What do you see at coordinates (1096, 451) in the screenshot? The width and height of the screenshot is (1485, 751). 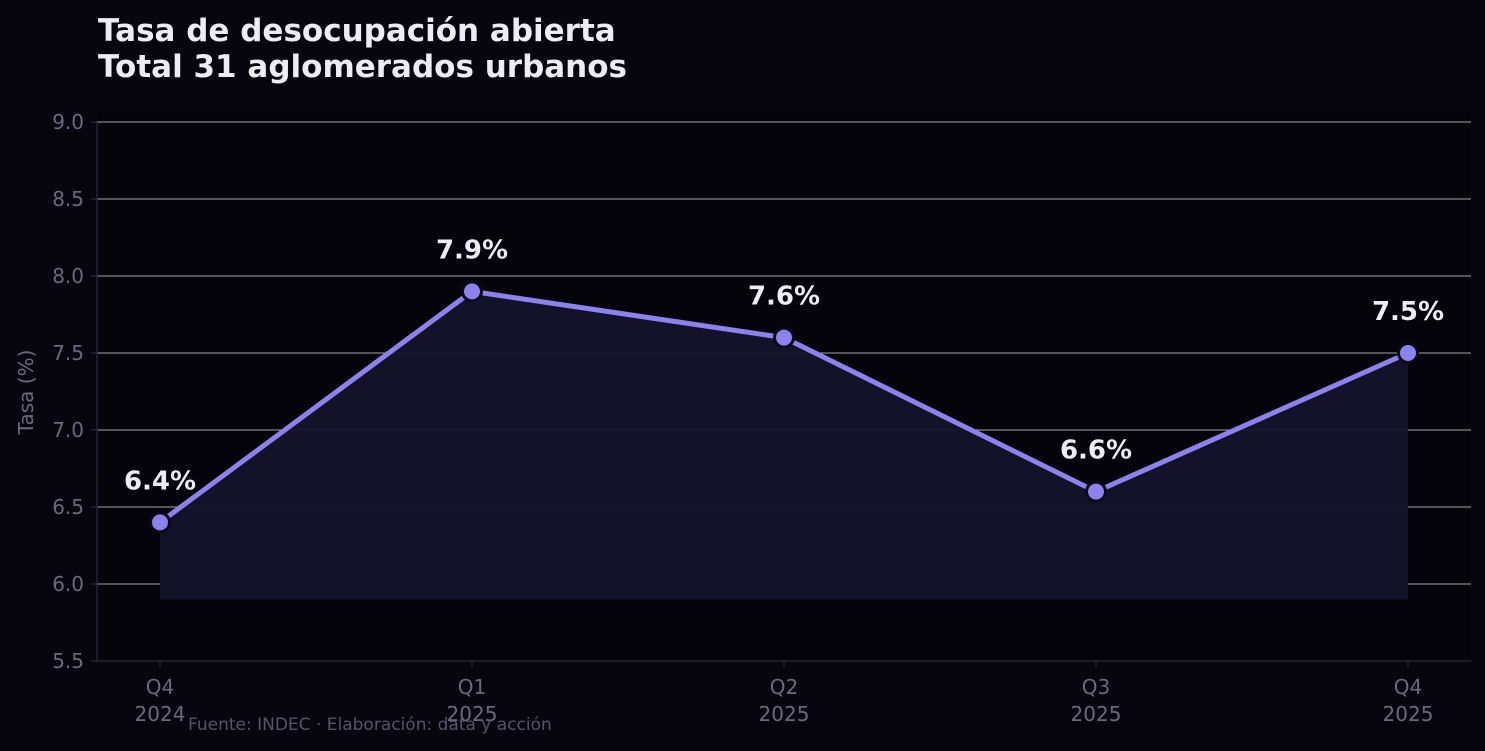 I see `data-label: 6.6%` at bounding box center [1096, 451].